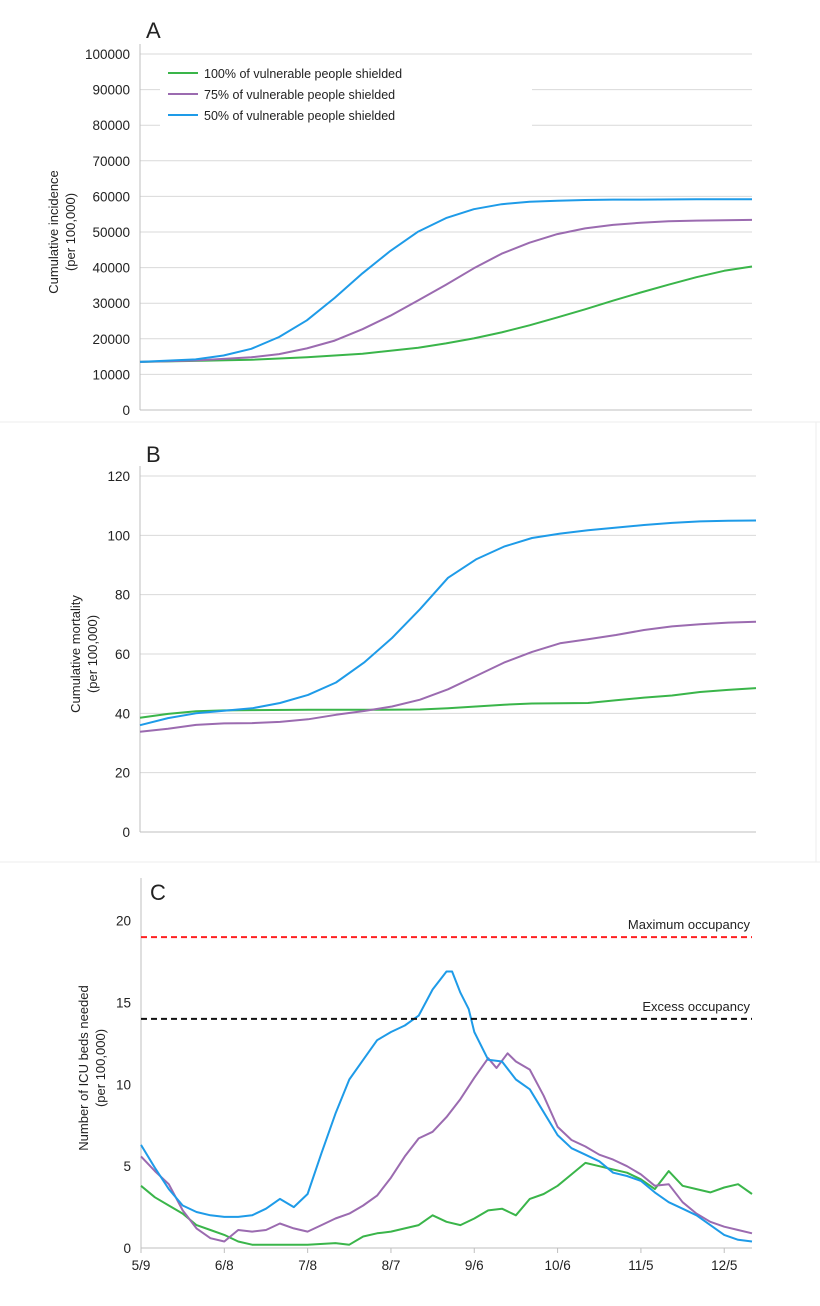 The width and height of the screenshot is (820, 1306). Describe the element at coordinates (111, 196) in the screenshot. I see `y-tick-label: 60000` at that location.